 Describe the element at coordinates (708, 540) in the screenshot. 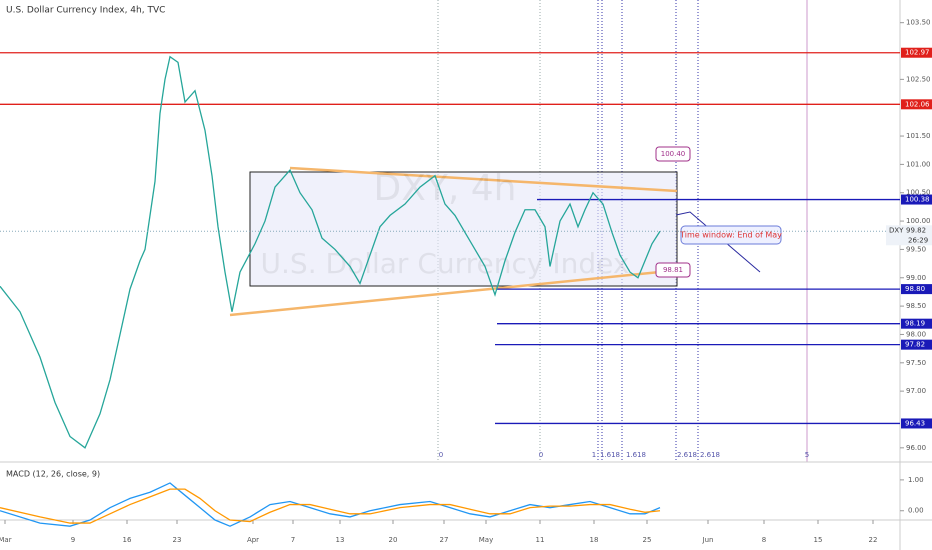

I see `x-tick-label: Jun` at that location.